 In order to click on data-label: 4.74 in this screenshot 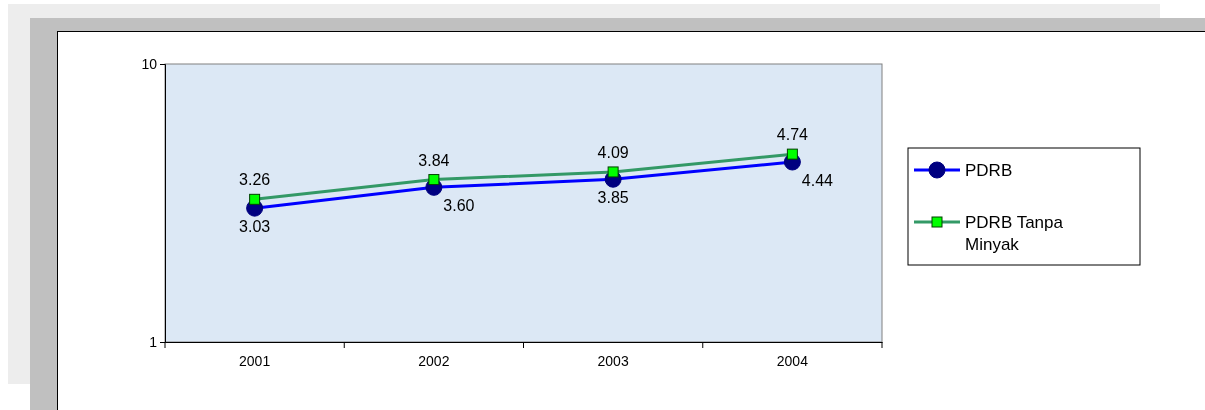, I will do `click(792, 135)`.